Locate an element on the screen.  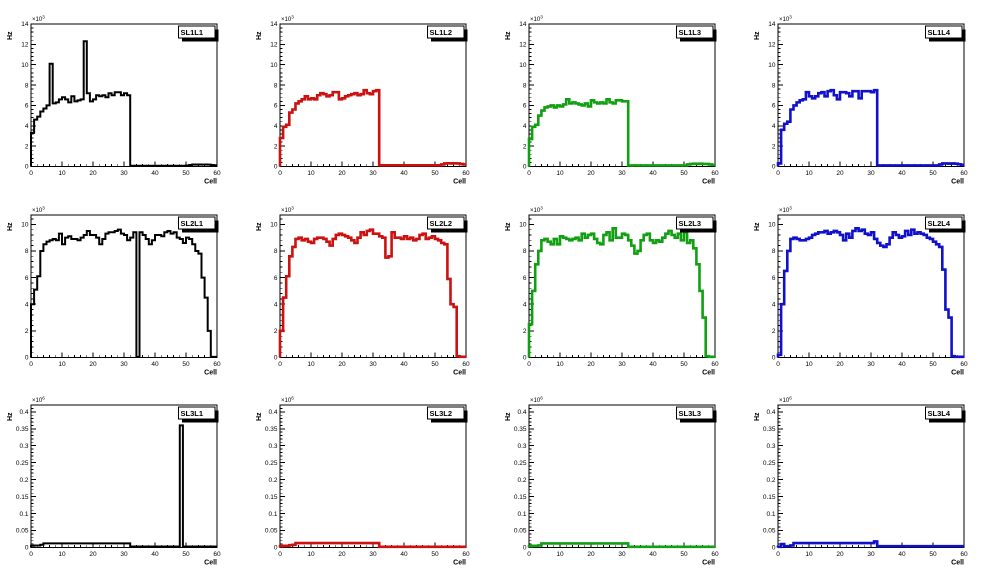
histogram-svg-SL2L3: 0 2 4 6 8 10 0 10 20 30 40 50 60 ×103 Hz Cell SL2L3 is located at coordinates (612, 290).